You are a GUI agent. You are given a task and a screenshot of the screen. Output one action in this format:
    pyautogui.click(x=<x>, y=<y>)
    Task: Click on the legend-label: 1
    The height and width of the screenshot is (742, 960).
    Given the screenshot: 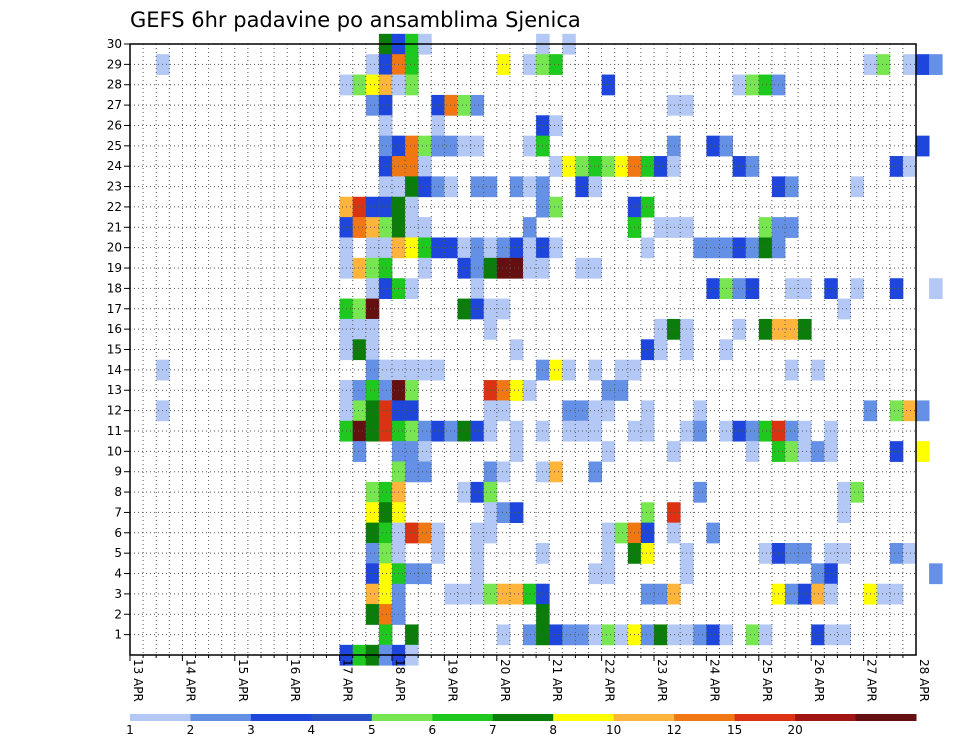 What is the action you would take?
    pyautogui.click(x=130, y=730)
    